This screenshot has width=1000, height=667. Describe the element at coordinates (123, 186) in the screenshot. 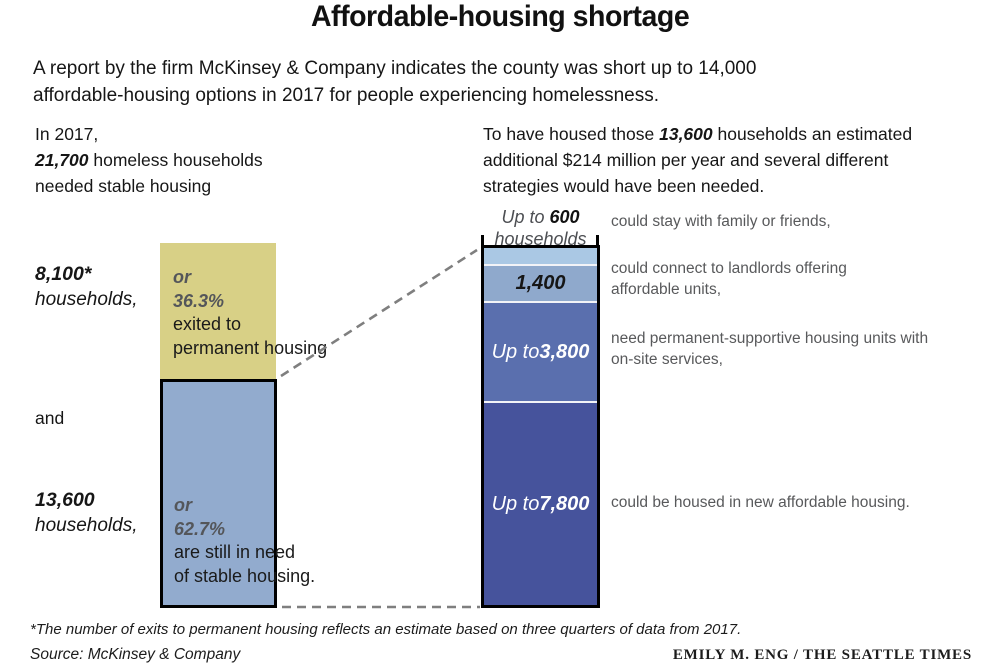

I see `left-intro-line-3: needed stable housing` at that location.